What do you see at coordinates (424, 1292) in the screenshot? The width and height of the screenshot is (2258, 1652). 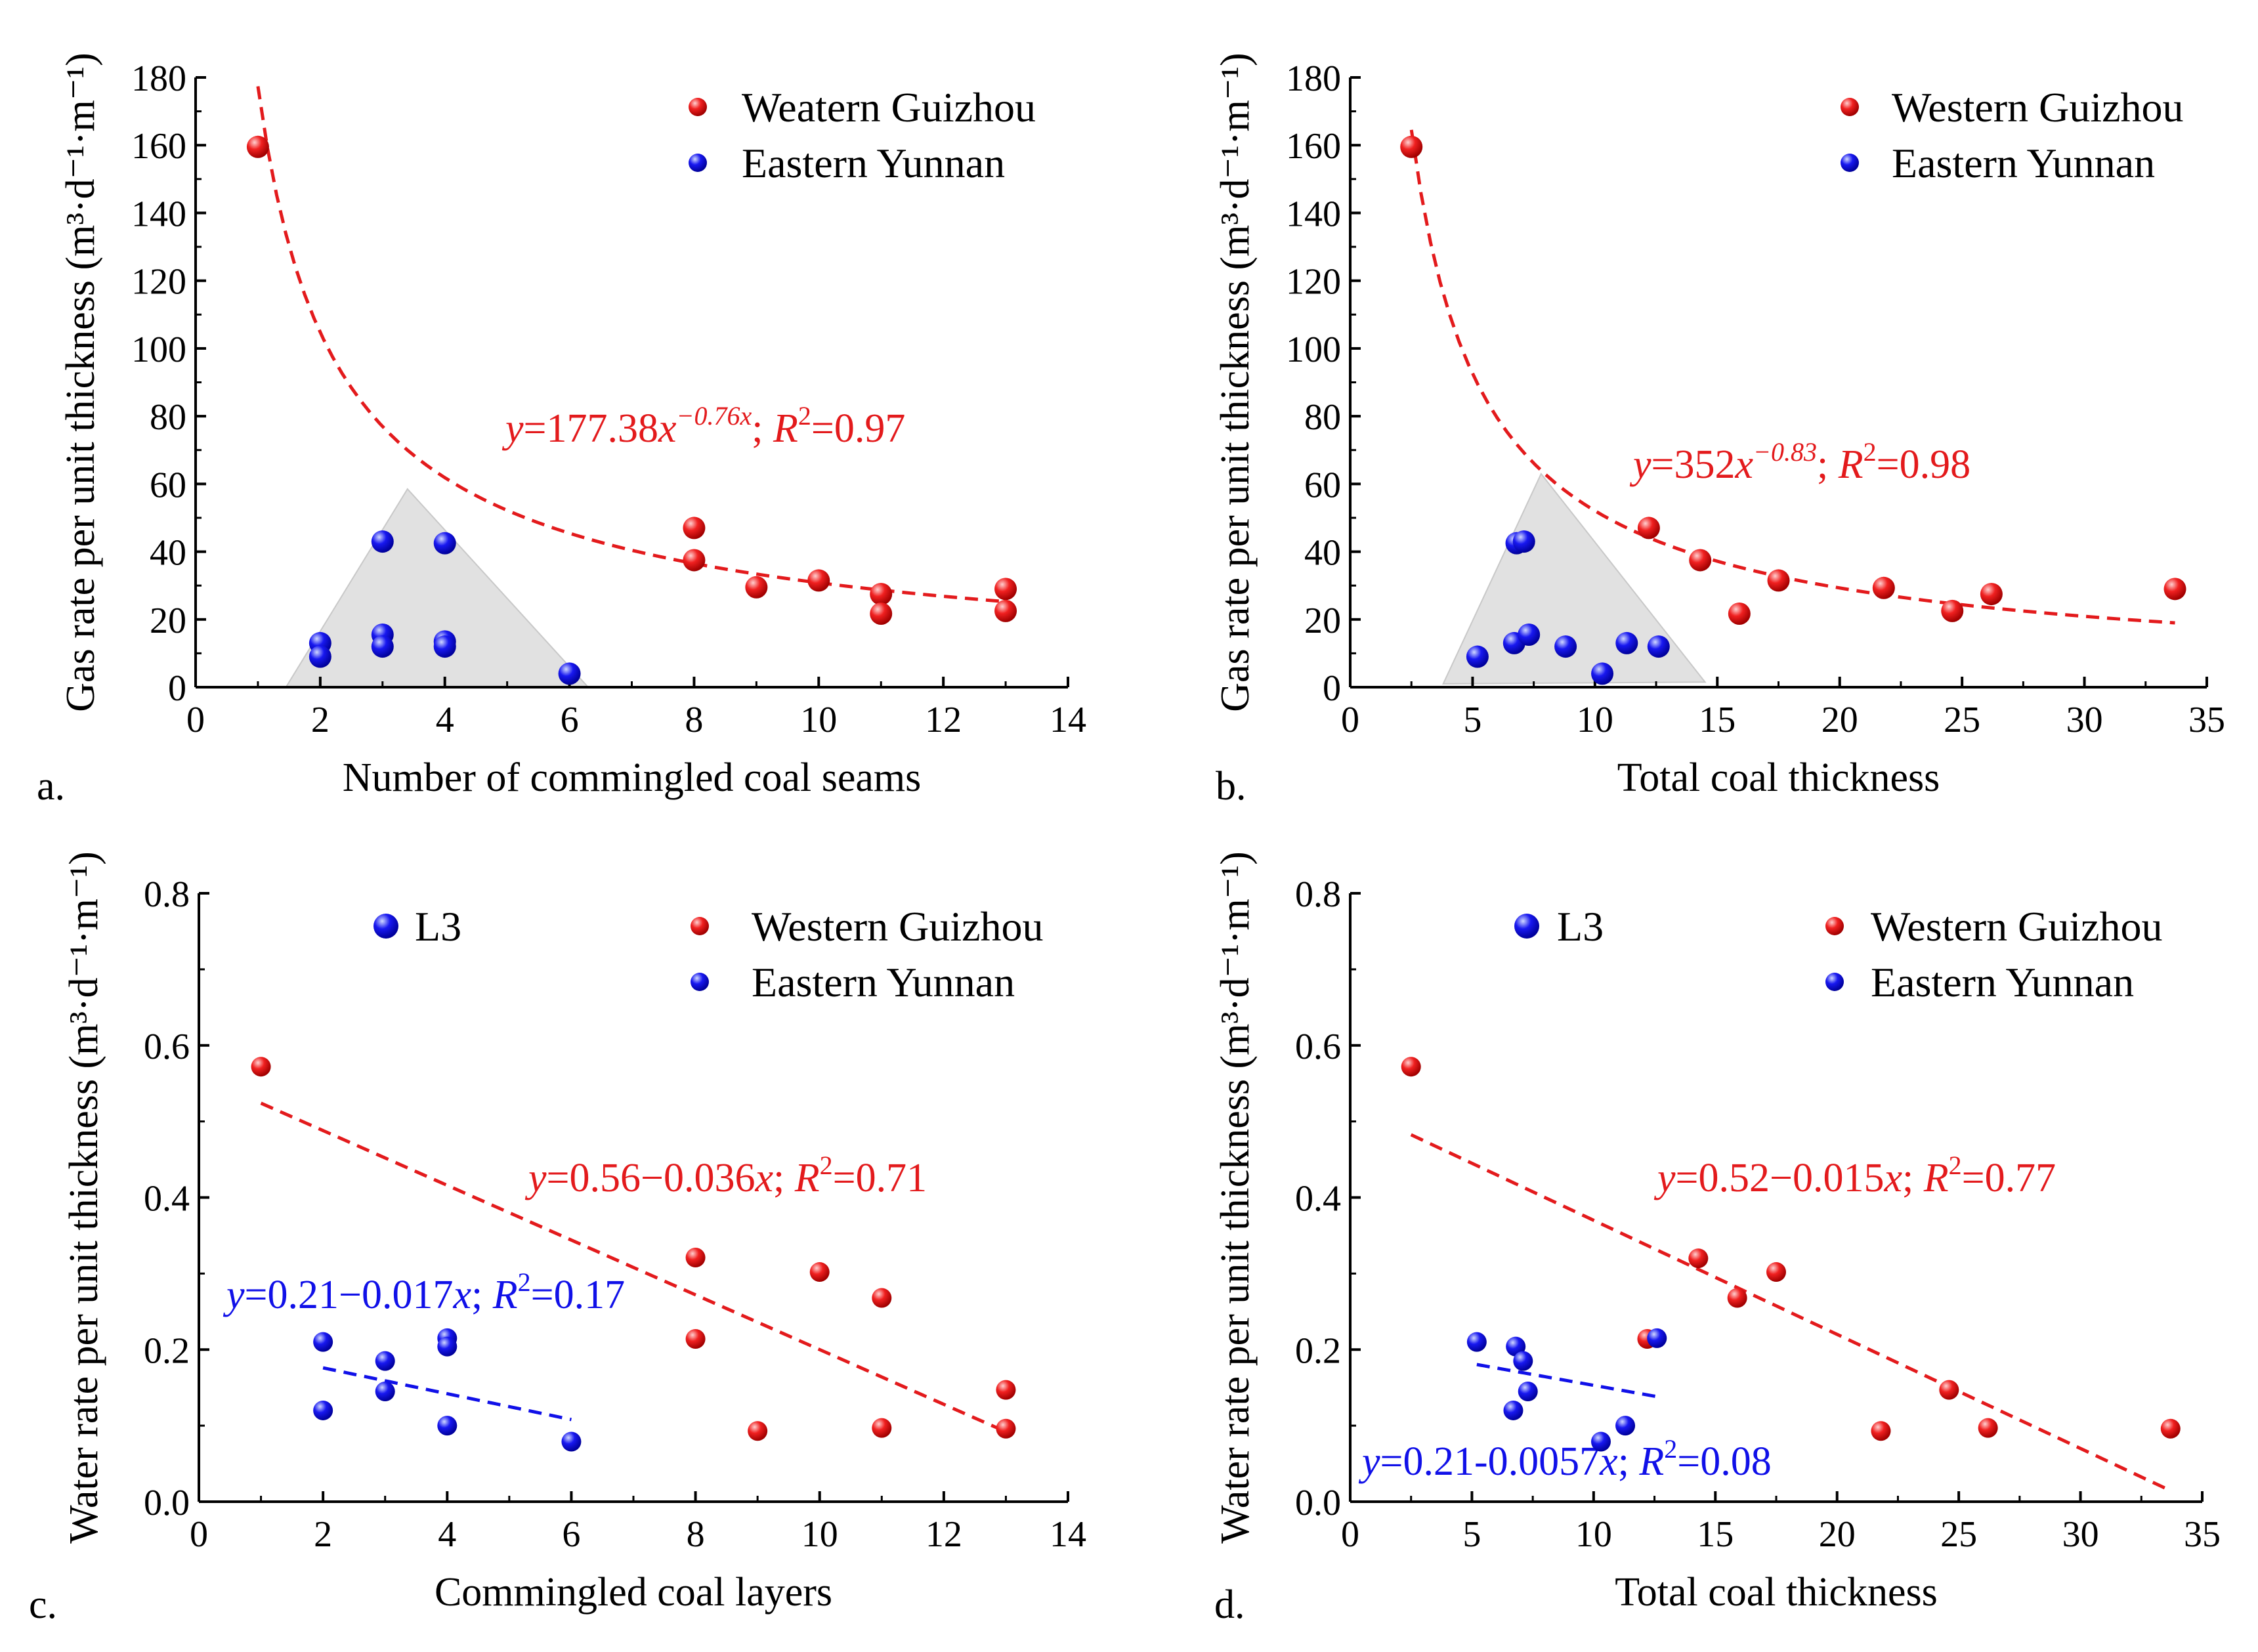 I see `fit-equation-blue: y=0.21−0.017x; R2=0.17` at bounding box center [424, 1292].